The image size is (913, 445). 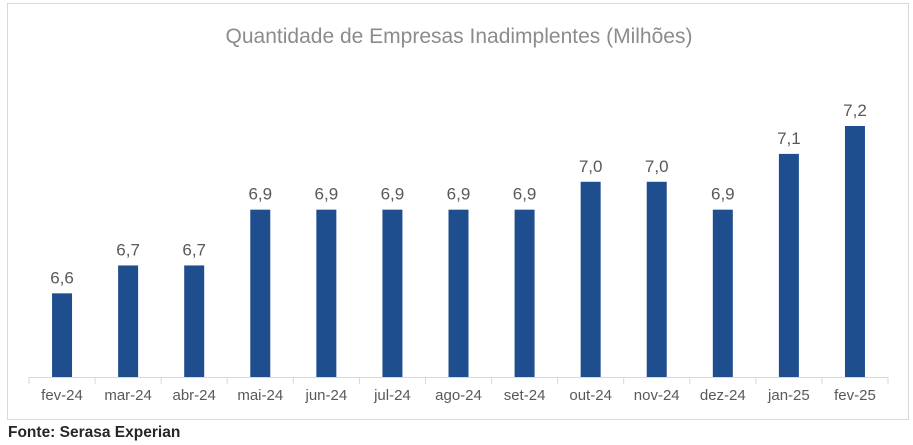 I want to click on x-tick-label: nov-24, so click(x=657, y=395).